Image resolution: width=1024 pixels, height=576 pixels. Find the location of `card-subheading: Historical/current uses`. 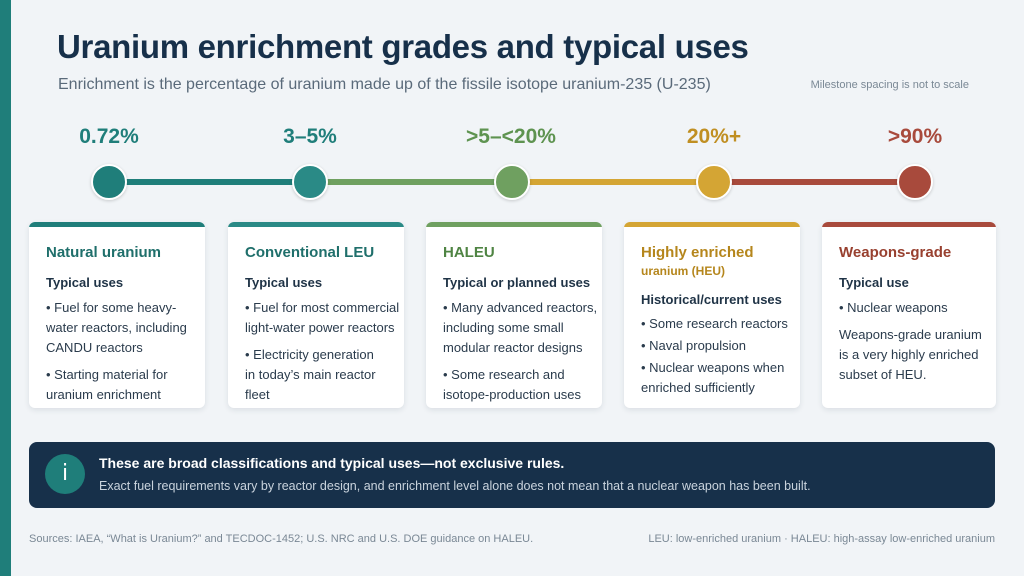

card-subheading: Historical/current uses is located at coordinates (711, 299).